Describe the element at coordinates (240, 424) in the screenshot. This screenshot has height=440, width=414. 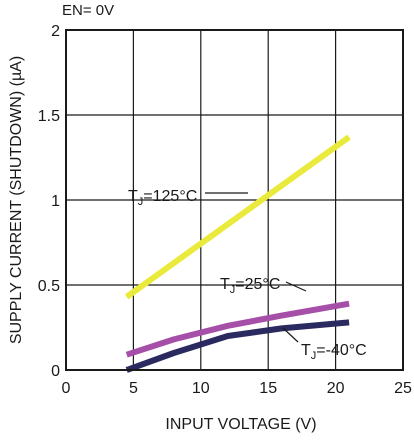
I see `x-axis-label: INPUT VOLTAGE (V)` at that location.